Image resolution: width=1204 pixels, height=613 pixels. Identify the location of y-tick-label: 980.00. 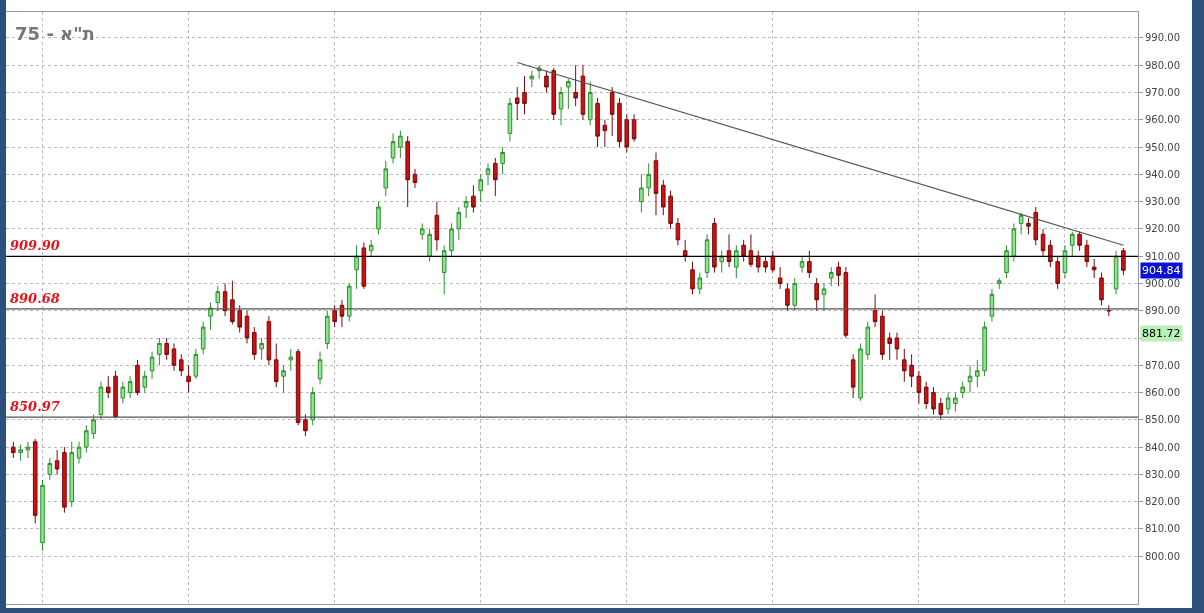
(1162, 65).